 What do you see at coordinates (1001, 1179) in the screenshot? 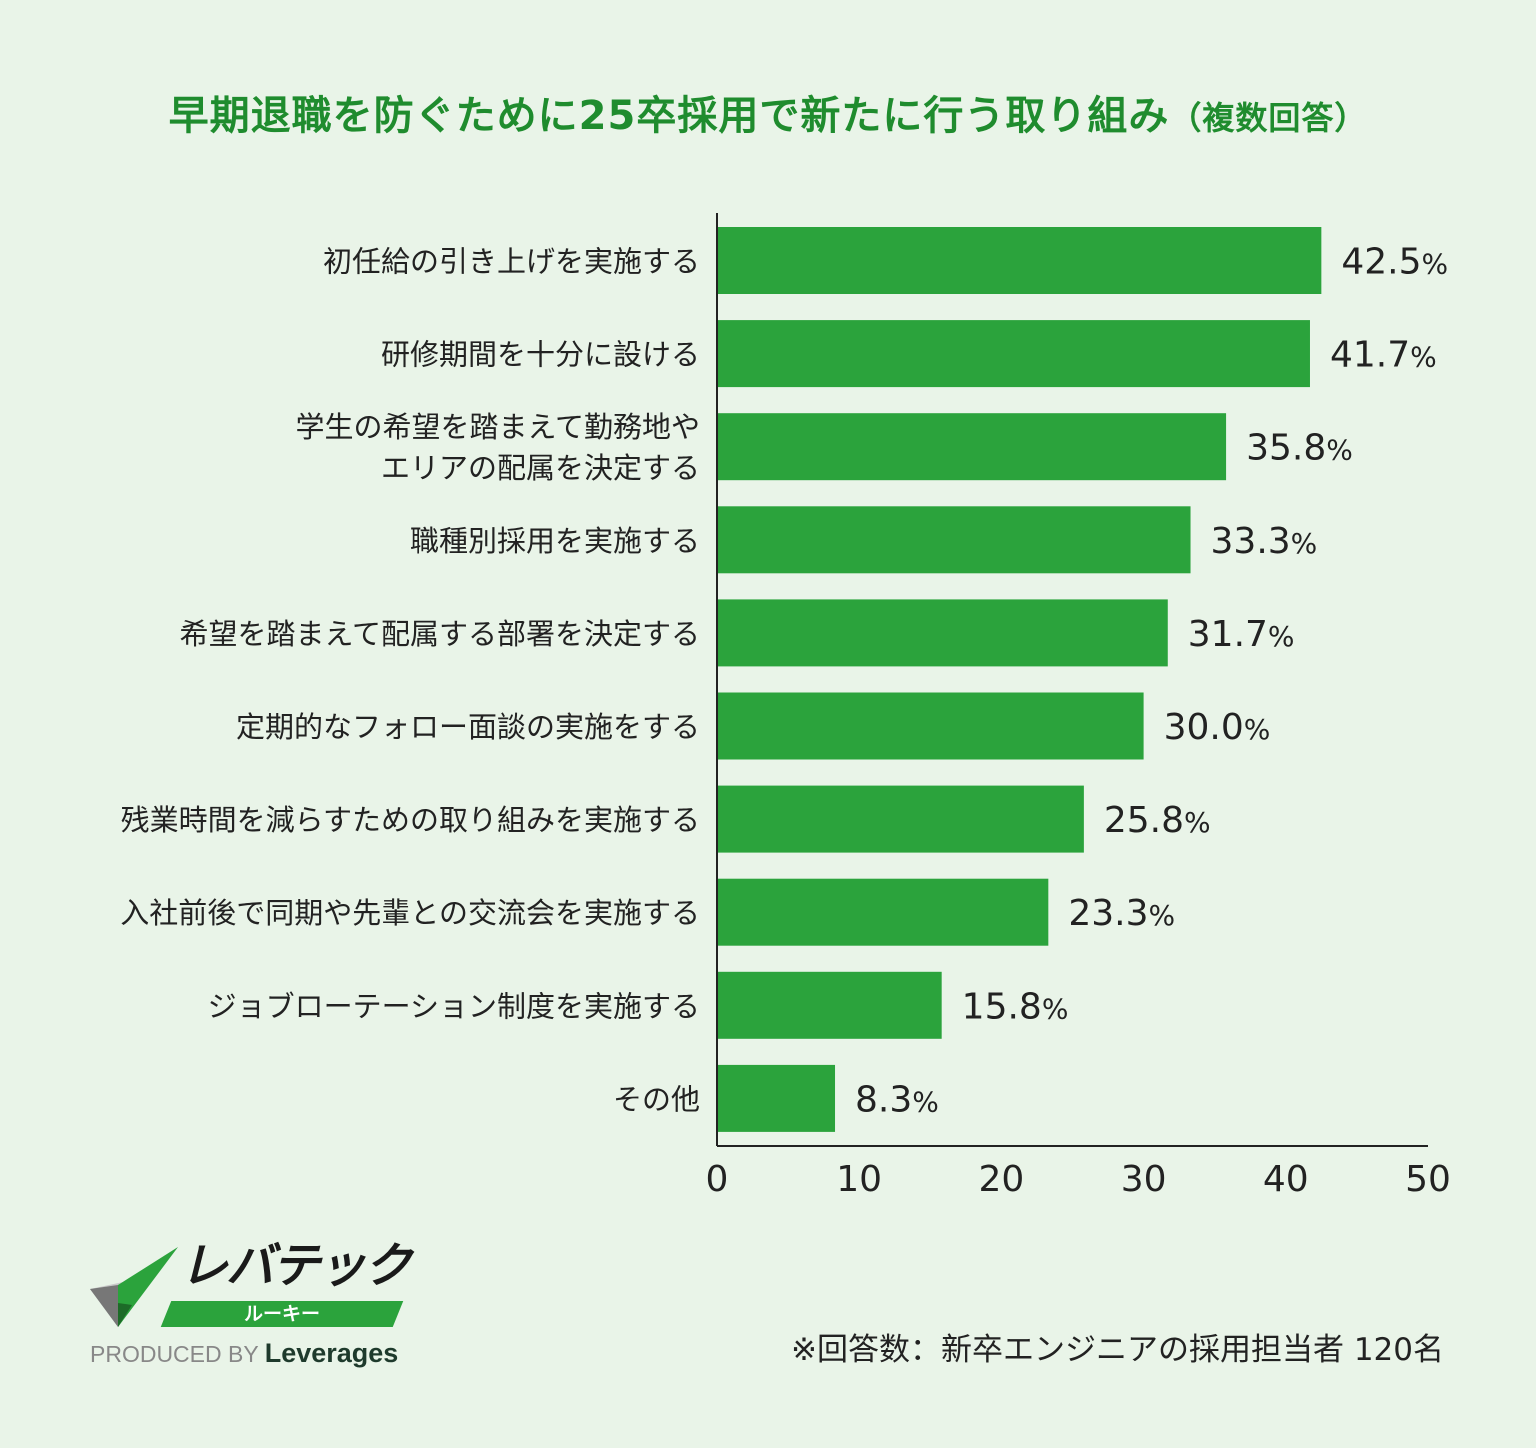
I see `x-tick-label: 20` at bounding box center [1001, 1179].